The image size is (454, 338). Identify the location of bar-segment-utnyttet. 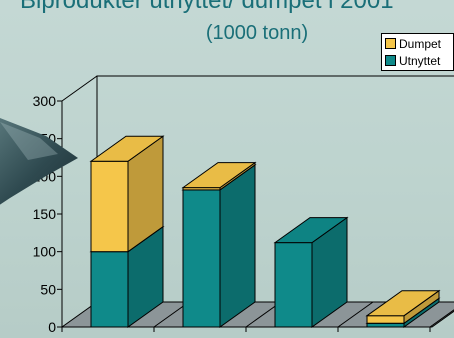
(311, 272).